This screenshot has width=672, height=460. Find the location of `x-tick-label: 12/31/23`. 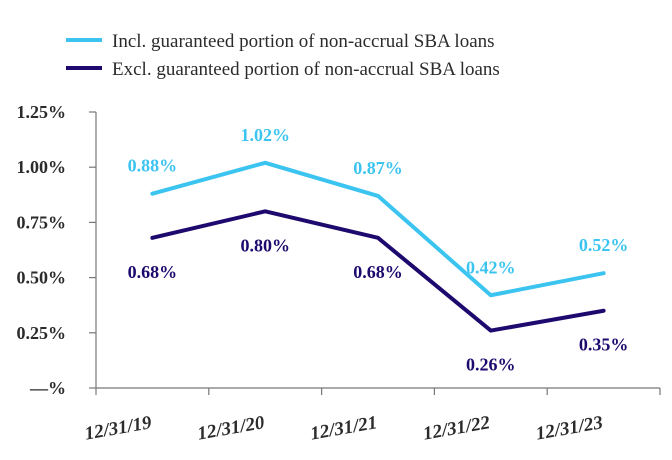

x-tick-label: 12/31/23 is located at coordinates (569, 428).